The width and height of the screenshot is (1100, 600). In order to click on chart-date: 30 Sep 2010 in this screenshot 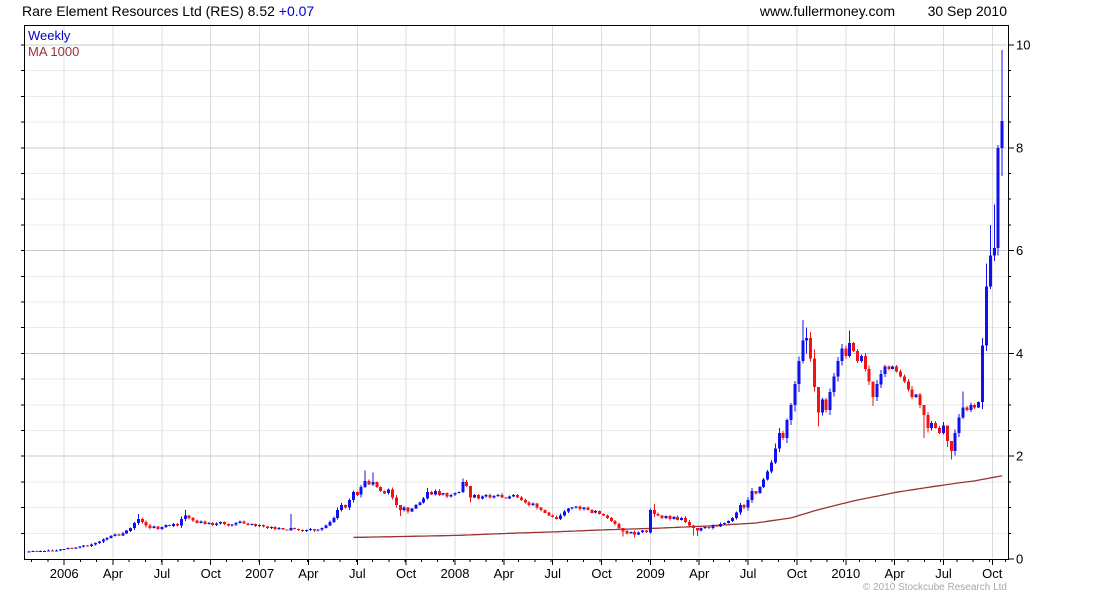, I will do `click(967, 11)`.